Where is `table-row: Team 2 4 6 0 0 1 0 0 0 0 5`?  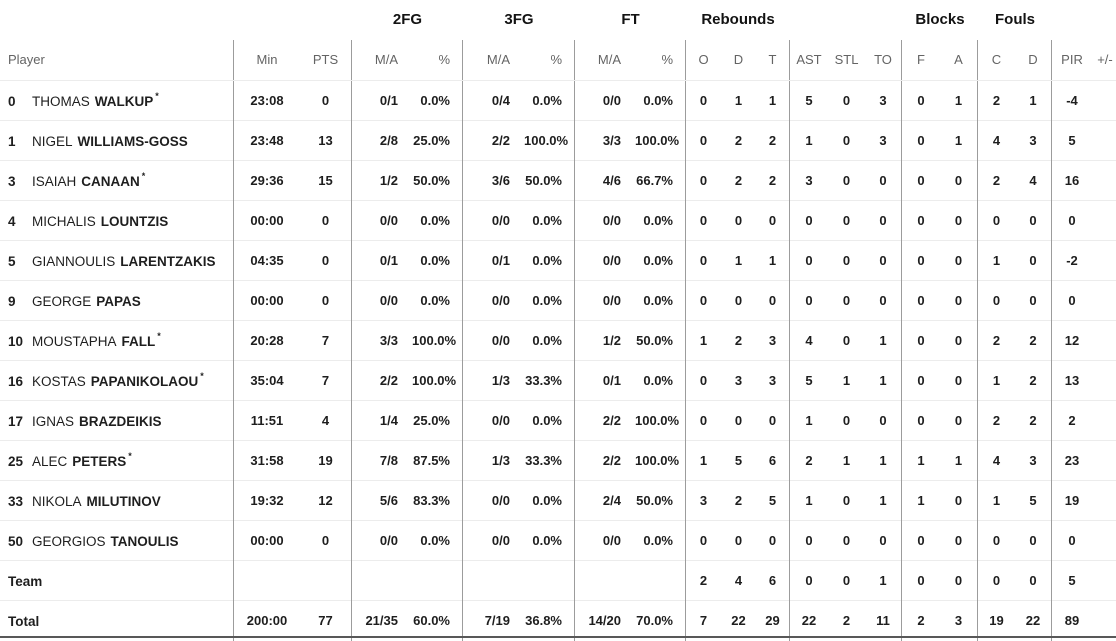
table-row: Team 2 4 6 0 0 1 0 0 0 0 5 is located at coordinates (558, 580).